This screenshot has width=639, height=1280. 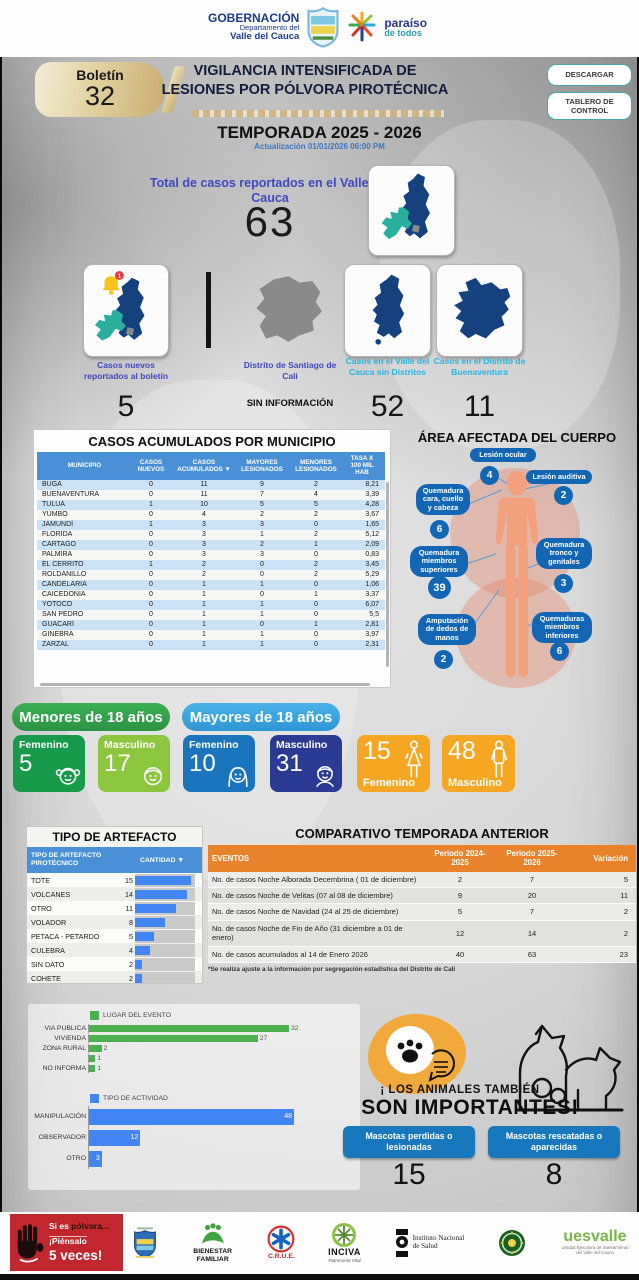 What do you see at coordinates (211, 614) in the screenshot?
I see `municipio-row: SAN PEDRO 0 1 1 0 5,5` at bounding box center [211, 614].